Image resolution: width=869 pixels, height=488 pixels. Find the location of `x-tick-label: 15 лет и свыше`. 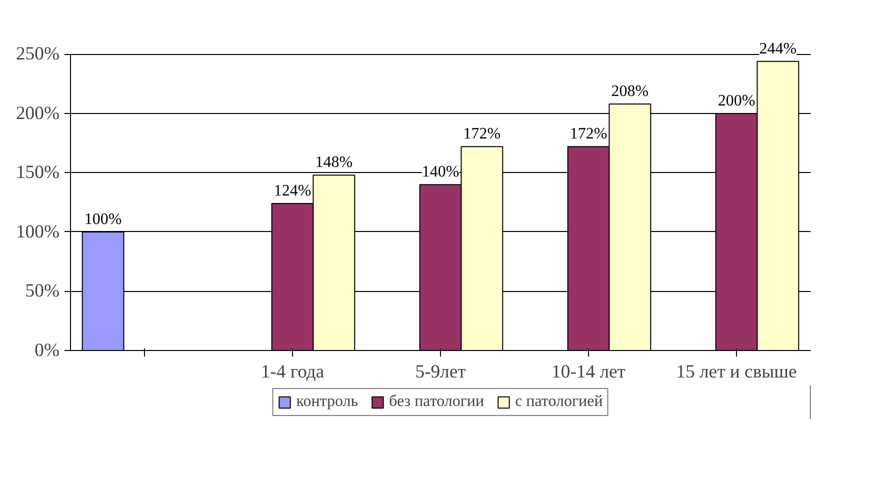

x-tick-label: 15 лет и свыше is located at coordinates (736, 372).